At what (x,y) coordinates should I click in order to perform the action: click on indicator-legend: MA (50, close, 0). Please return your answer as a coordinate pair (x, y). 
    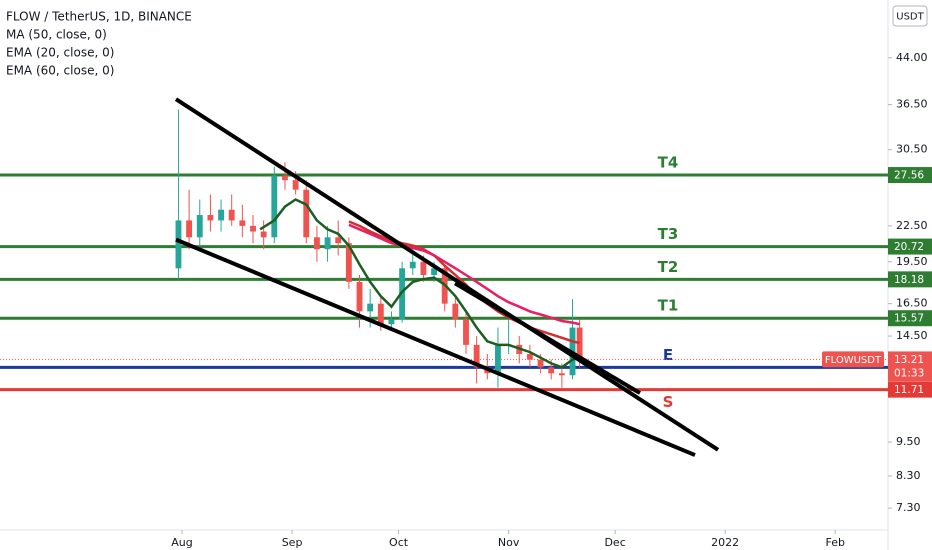
    Looking at the image, I should click on (56, 35).